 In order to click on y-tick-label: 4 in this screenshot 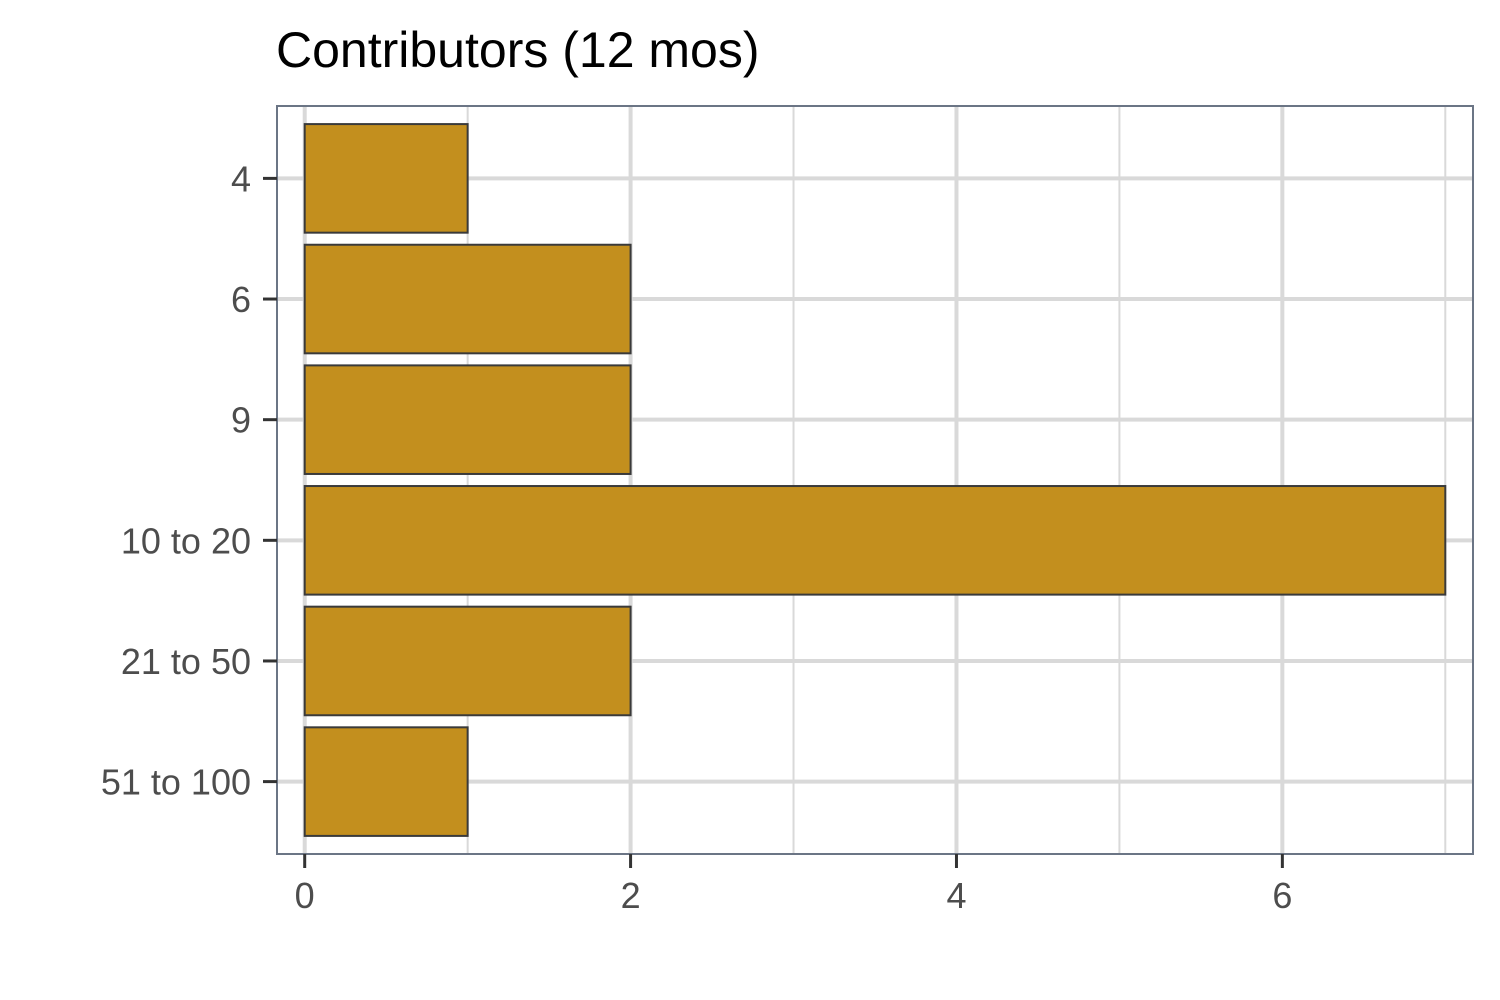, I will do `click(241, 178)`.